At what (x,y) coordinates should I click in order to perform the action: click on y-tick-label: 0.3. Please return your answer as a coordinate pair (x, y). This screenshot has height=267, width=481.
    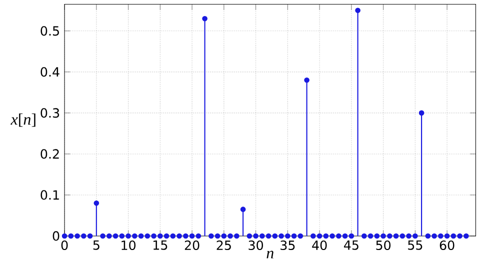
    Looking at the image, I should click on (50, 113).